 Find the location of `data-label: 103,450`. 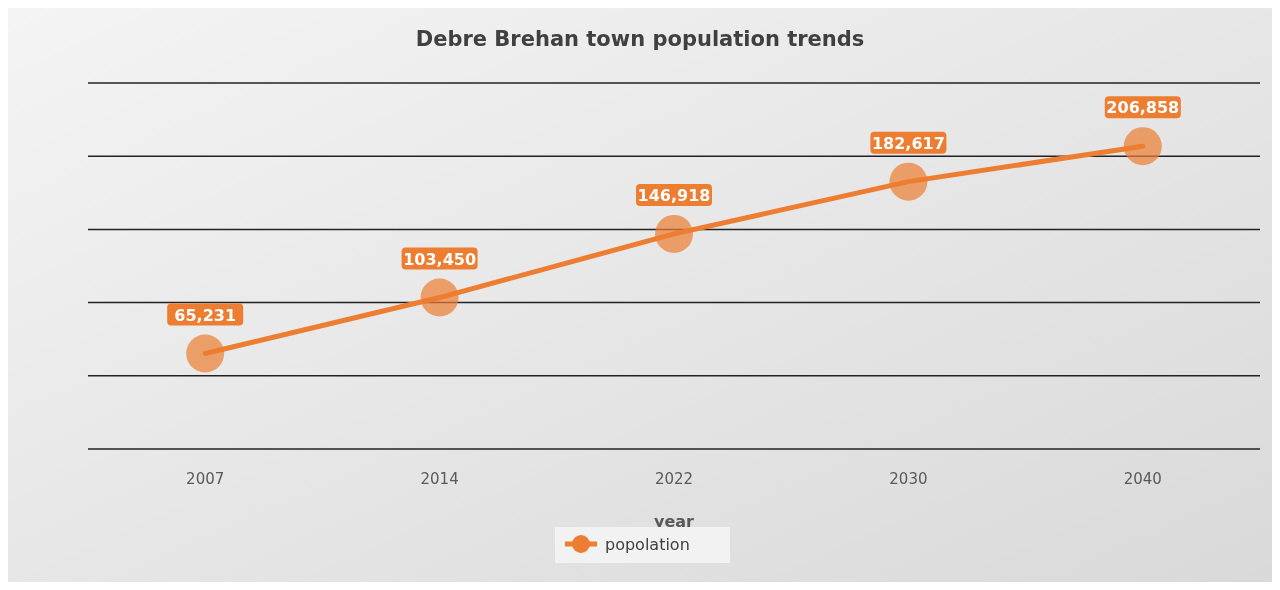

data-label: 103,450 is located at coordinates (440, 259).